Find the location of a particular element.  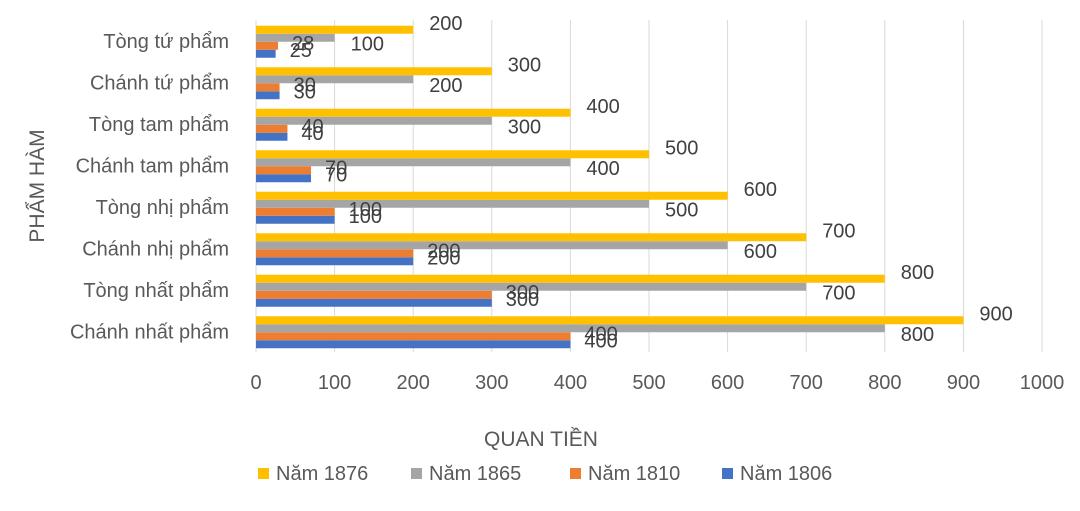

y-category-label: Chánh tam phẩm is located at coordinates (152, 166).